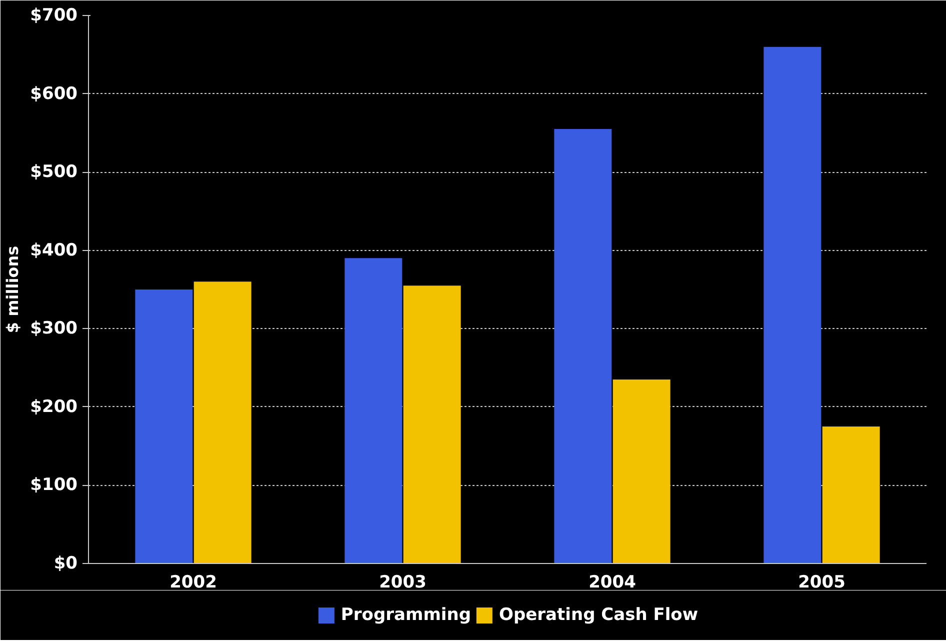 This screenshot has width=946, height=644. What do you see at coordinates (54, 94) in the screenshot?
I see `y-tick-label: $600` at bounding box center [54, 94].